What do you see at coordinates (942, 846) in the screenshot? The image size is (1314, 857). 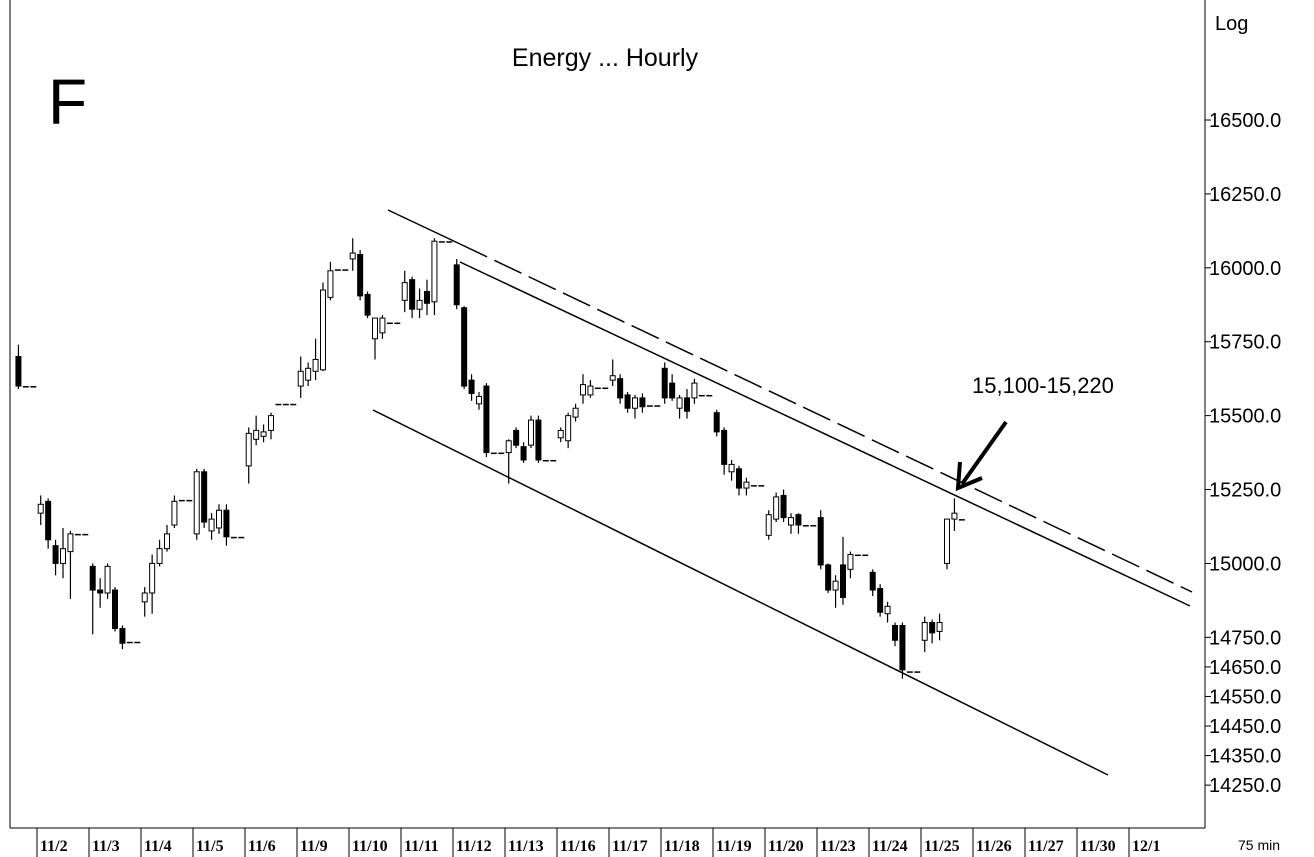 I see `x-tick-label: 11/25` at bounding box center [942, 846].